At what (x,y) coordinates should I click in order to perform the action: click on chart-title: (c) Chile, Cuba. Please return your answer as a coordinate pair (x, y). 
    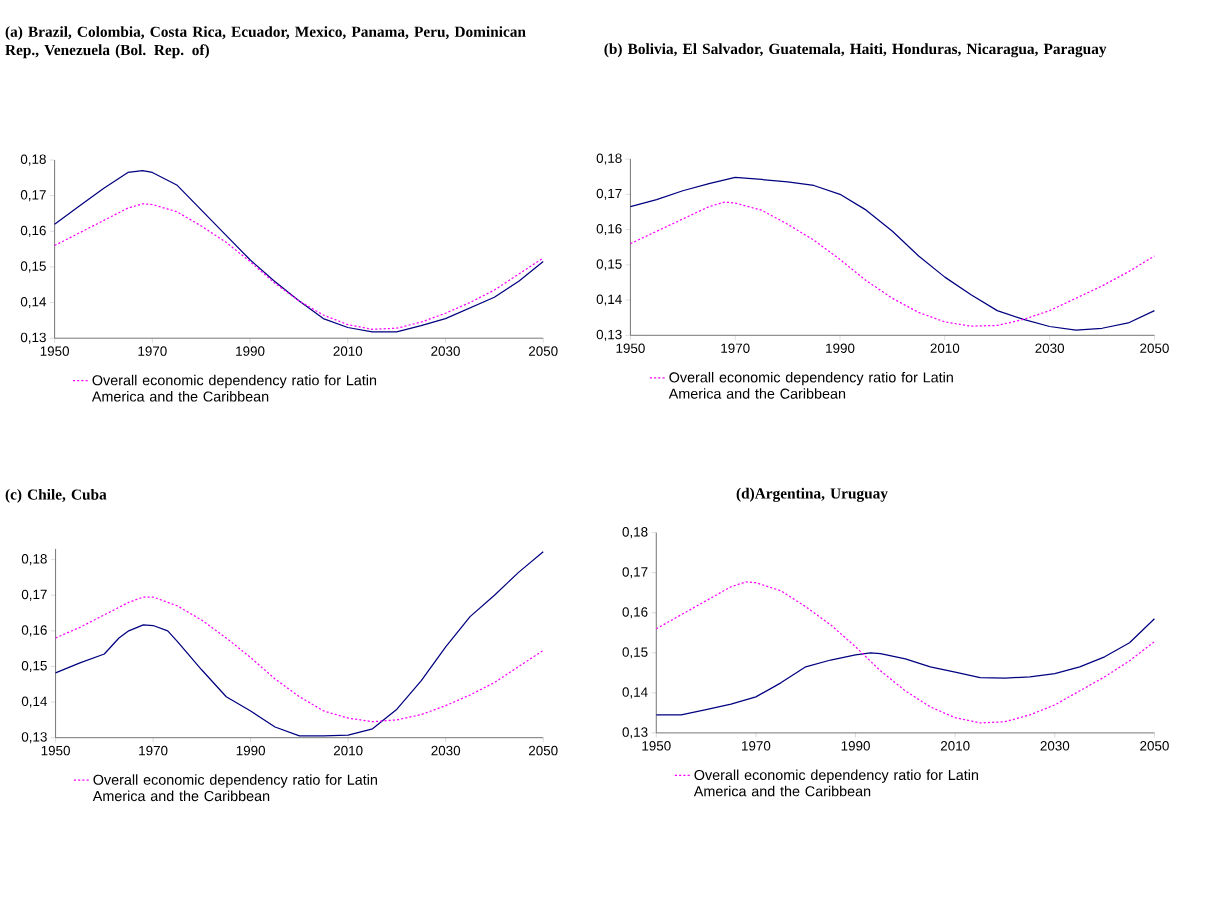
    Looking at the image, I should click on (56, 495).